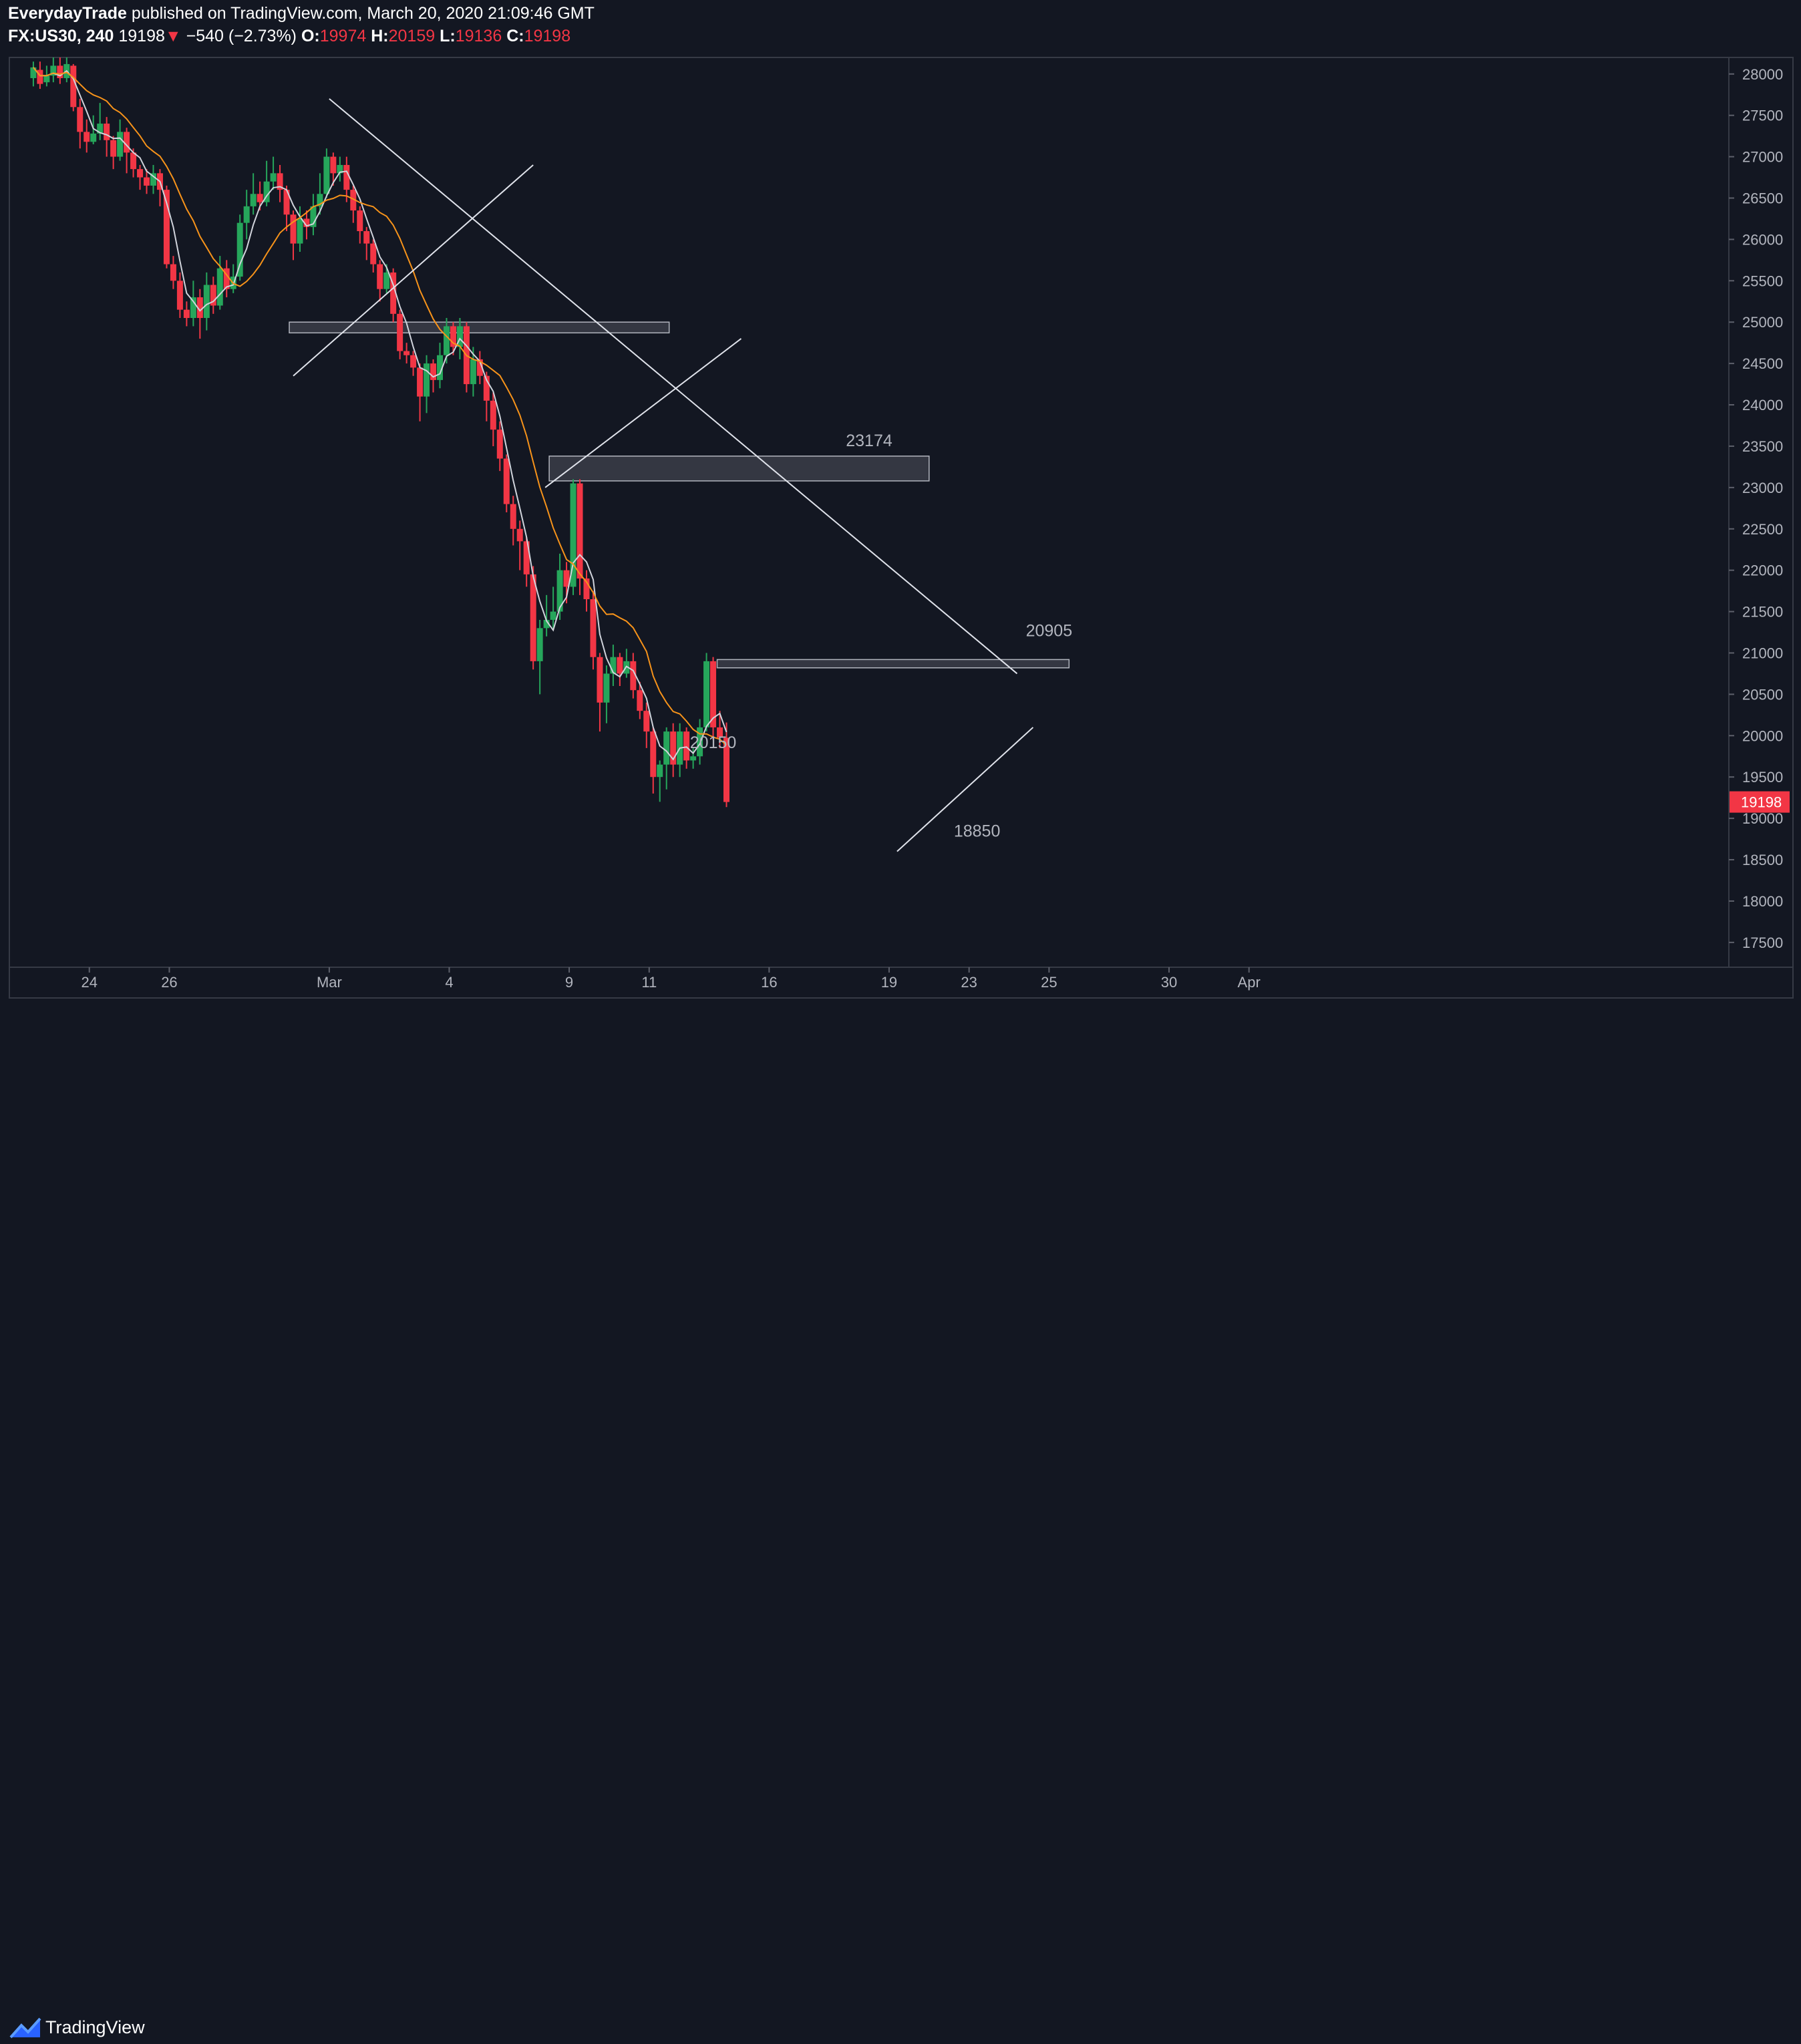 This screenshot has height=2044, width=1801. Describe the element at coordinates (671, 979) in the screenshot. I see `time-axis: 24 26 Mar 4 9 11 16 19 23 25 30 Apr` at that location.